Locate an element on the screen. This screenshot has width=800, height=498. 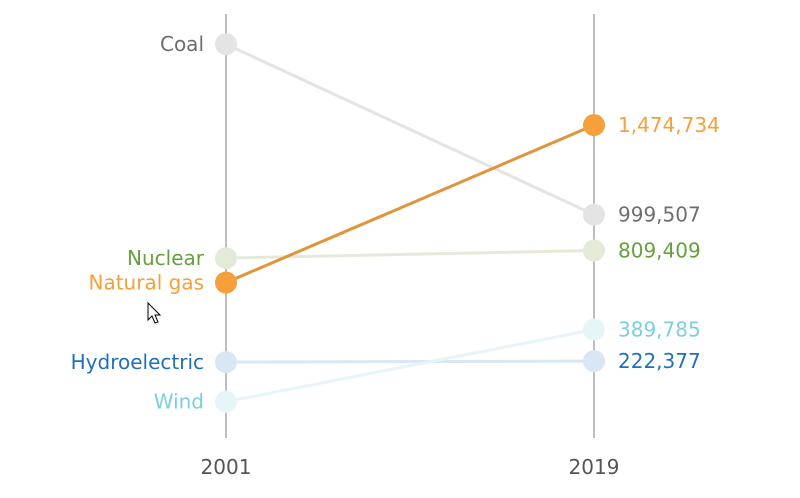
mouse-cursor-icon is located at coordinates (154, 312).